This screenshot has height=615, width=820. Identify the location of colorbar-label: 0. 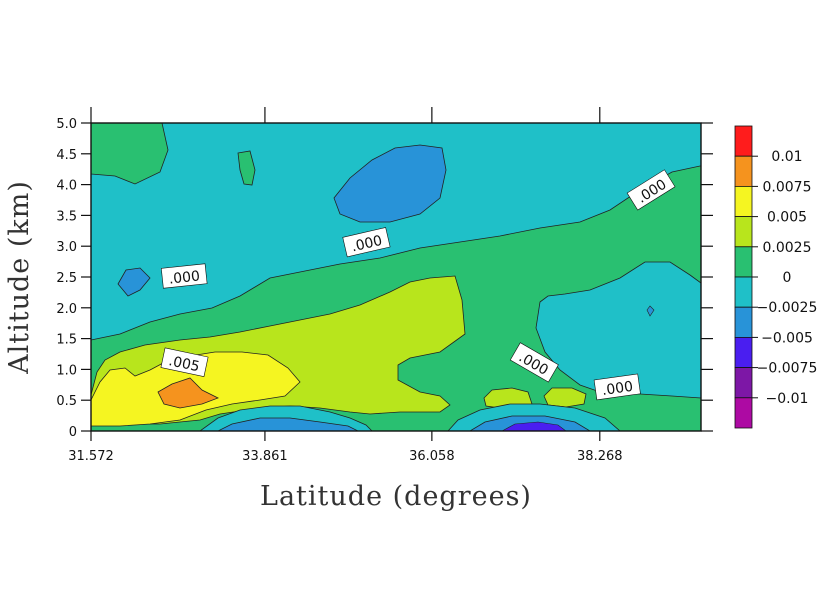
(787, 278).